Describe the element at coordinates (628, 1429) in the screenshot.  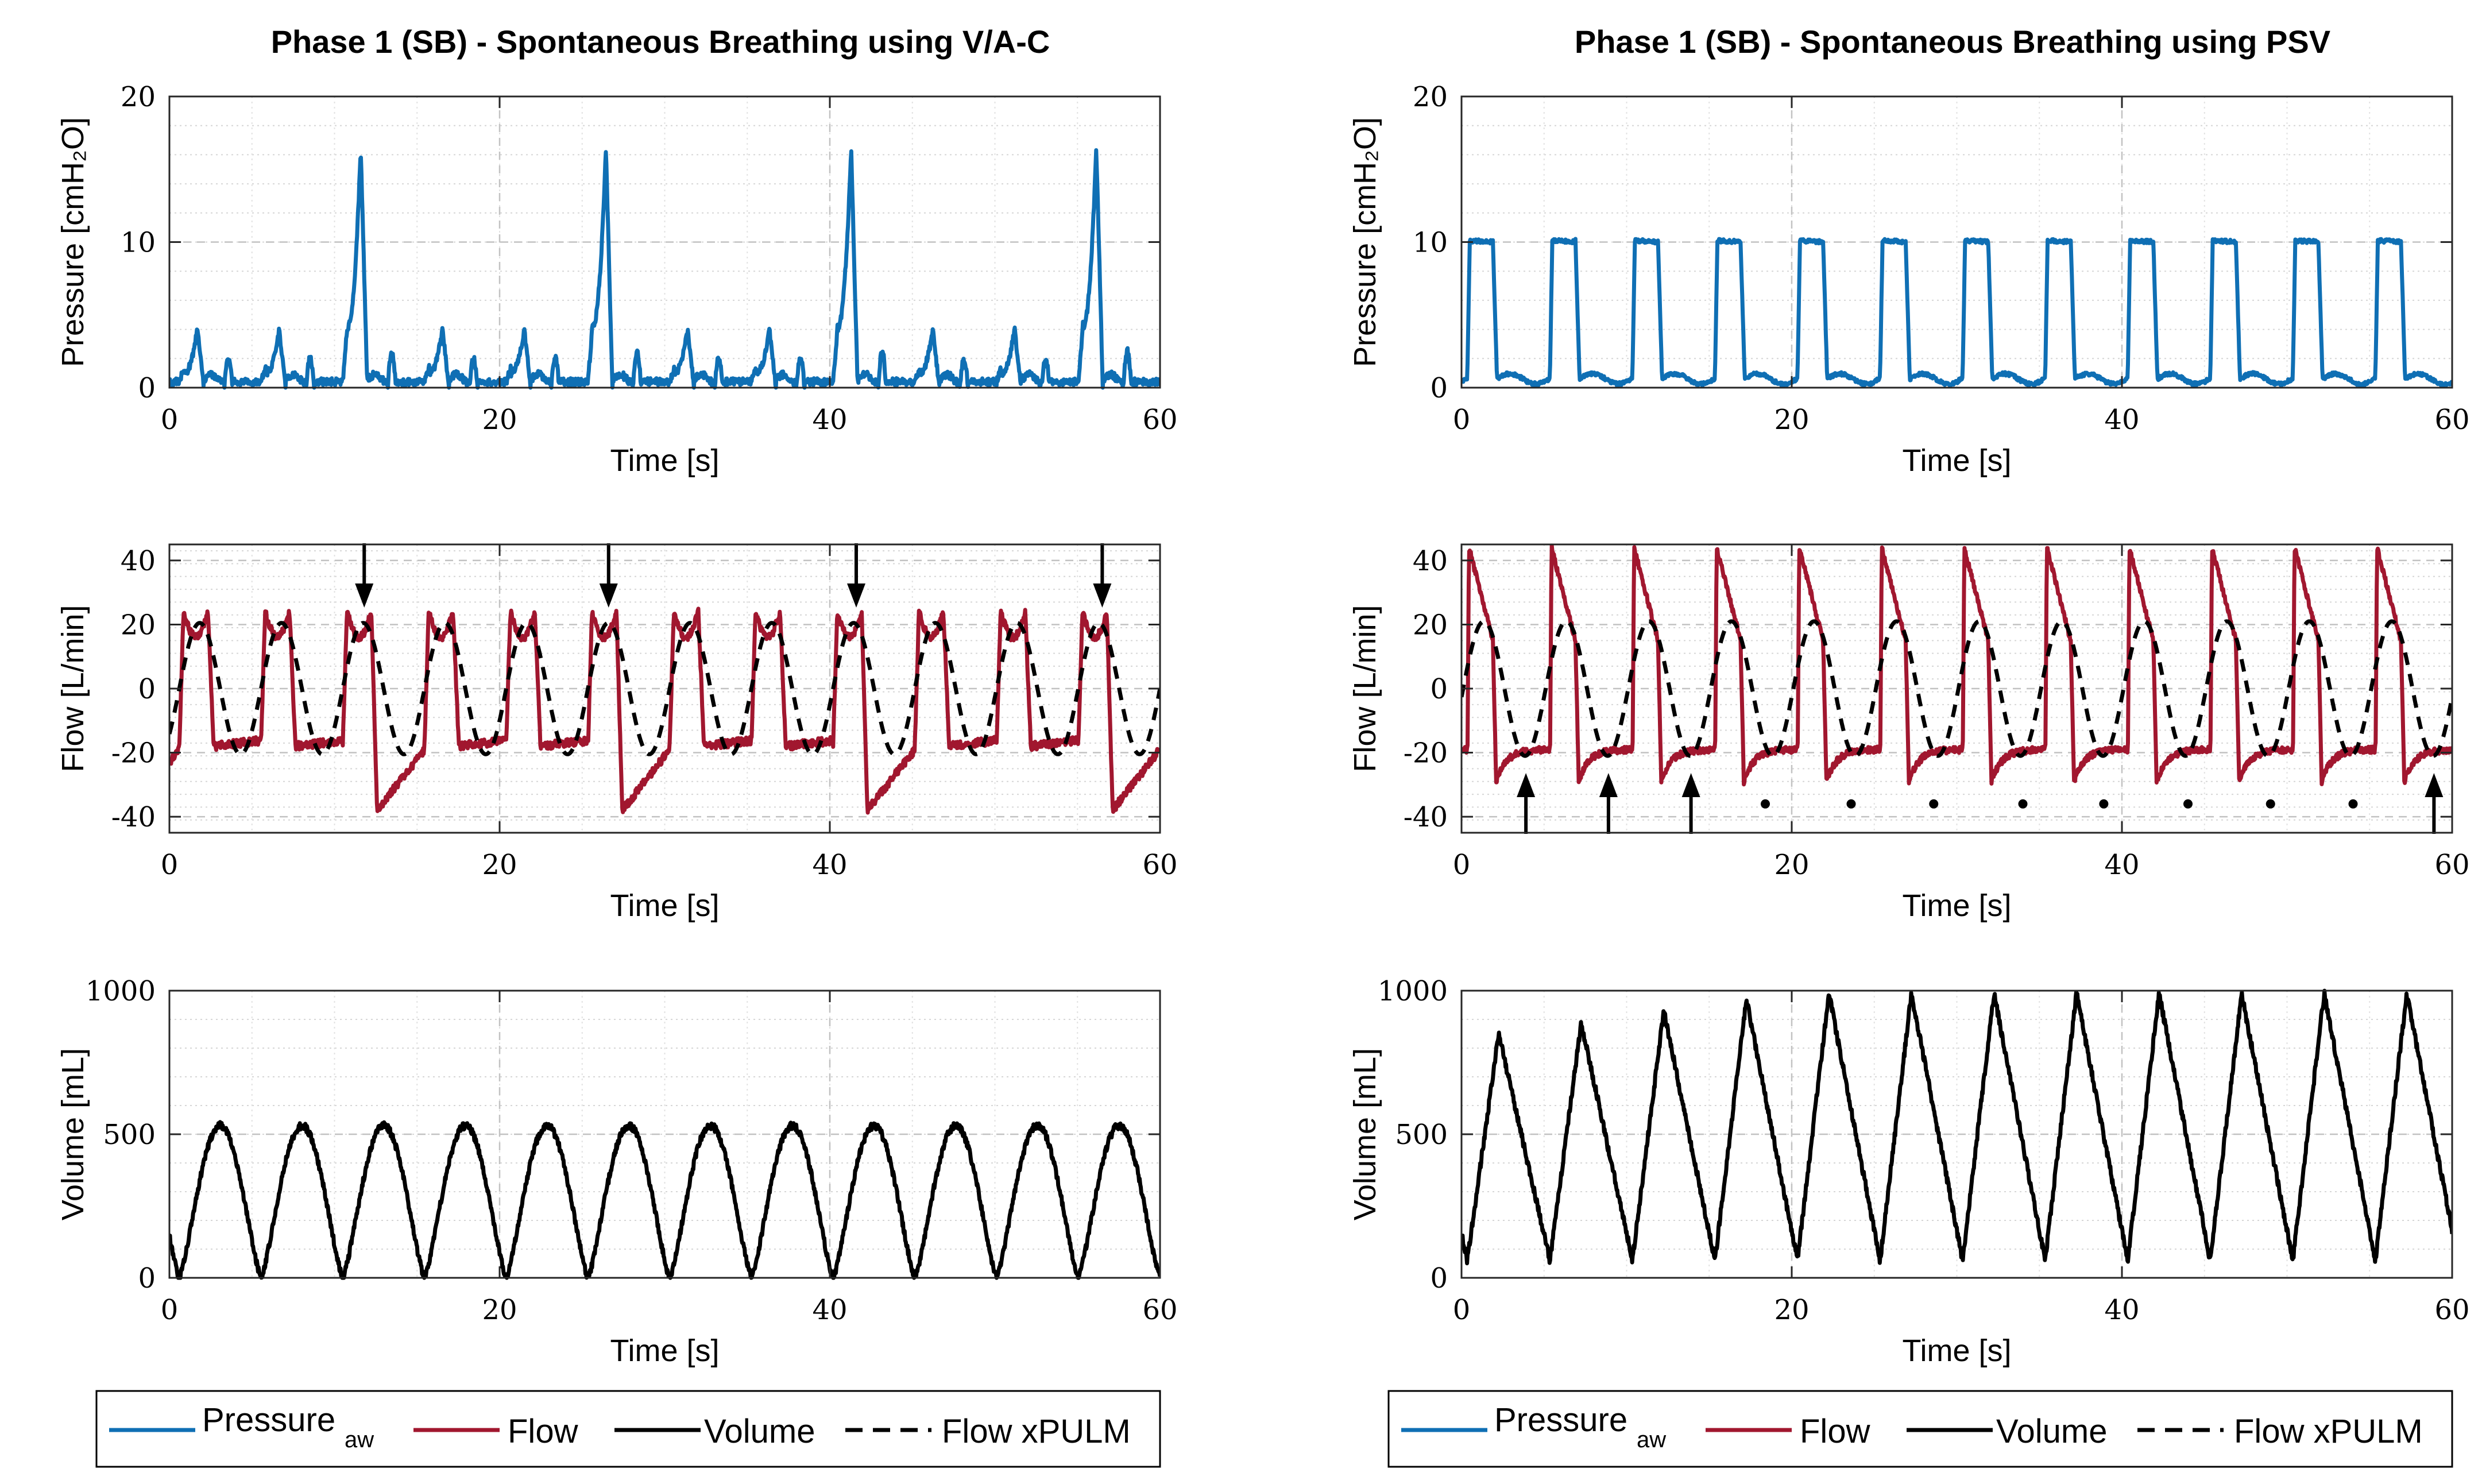
I see `legend-vac: Pressure aw Flow Volume Flow xPULM` at that location.